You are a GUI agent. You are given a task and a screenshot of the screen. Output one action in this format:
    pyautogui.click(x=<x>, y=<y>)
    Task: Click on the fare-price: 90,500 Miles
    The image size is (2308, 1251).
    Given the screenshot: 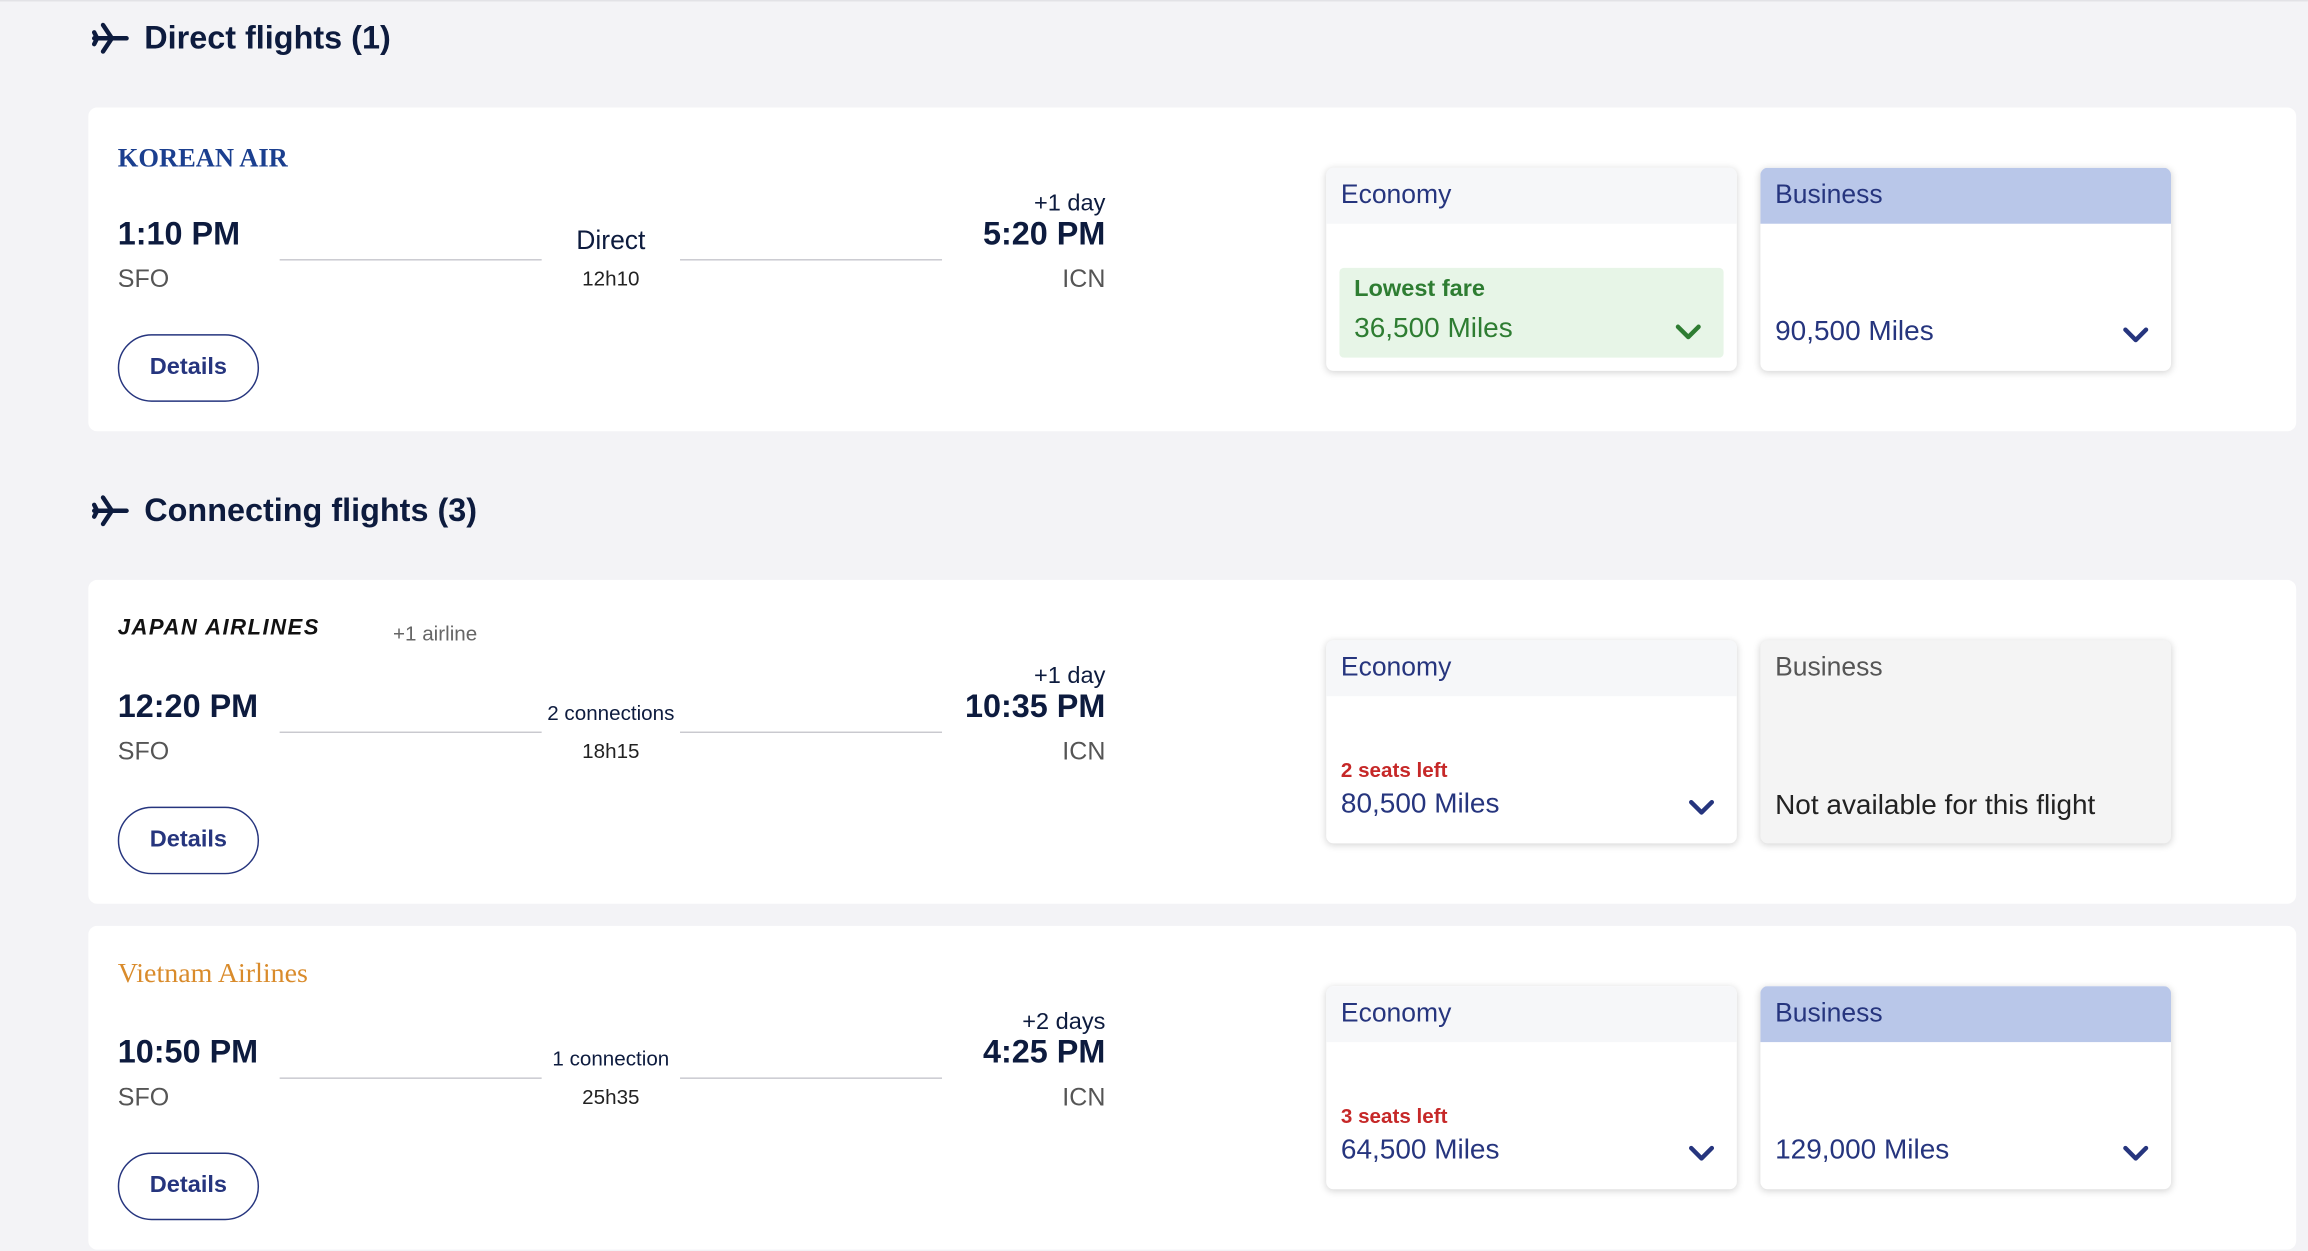 What is the action you would take?
    pyautogui.click(x=1854, y=332)
    